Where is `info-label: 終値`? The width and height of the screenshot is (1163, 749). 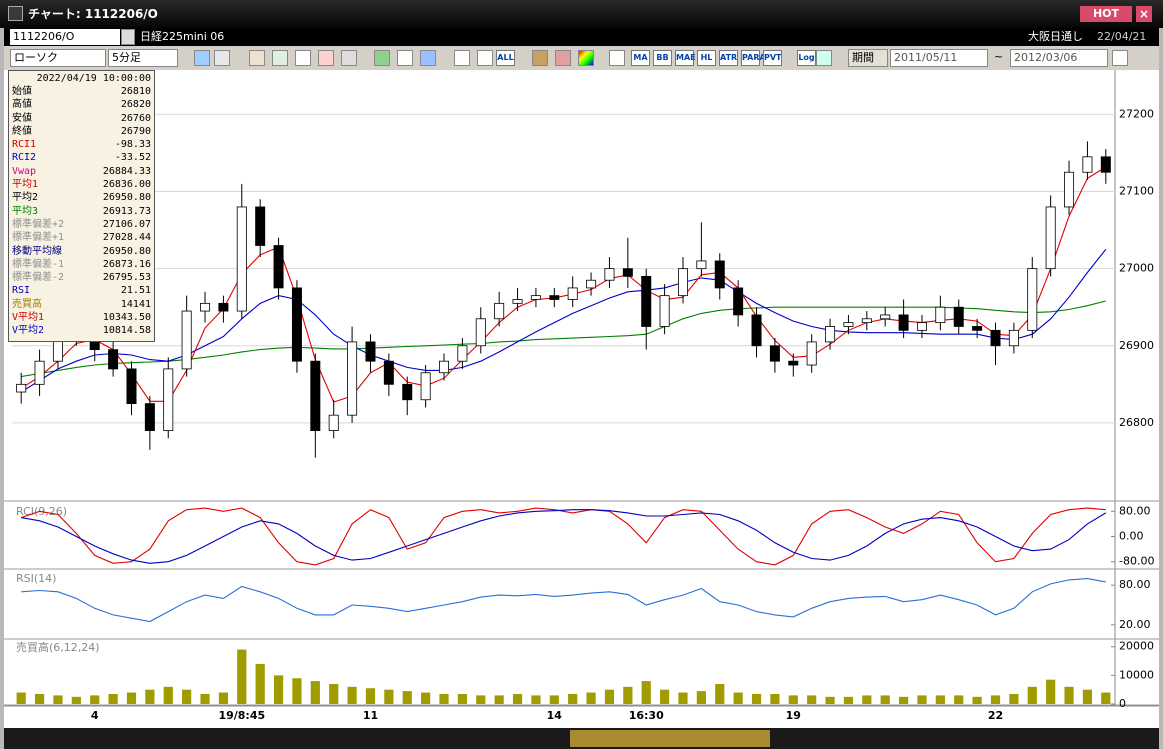
info-label: 終値 is located at coordinates (22, 131).